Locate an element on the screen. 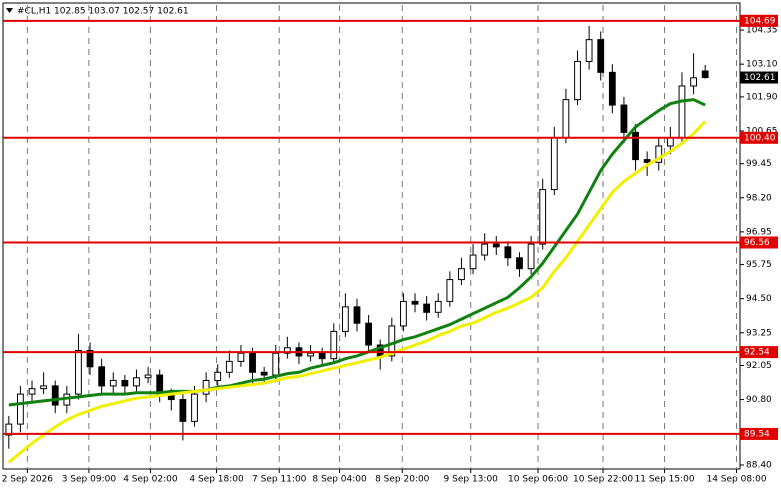 The image size is (781, 489). level-label: 100.40 is located at coordinates (760, 138).